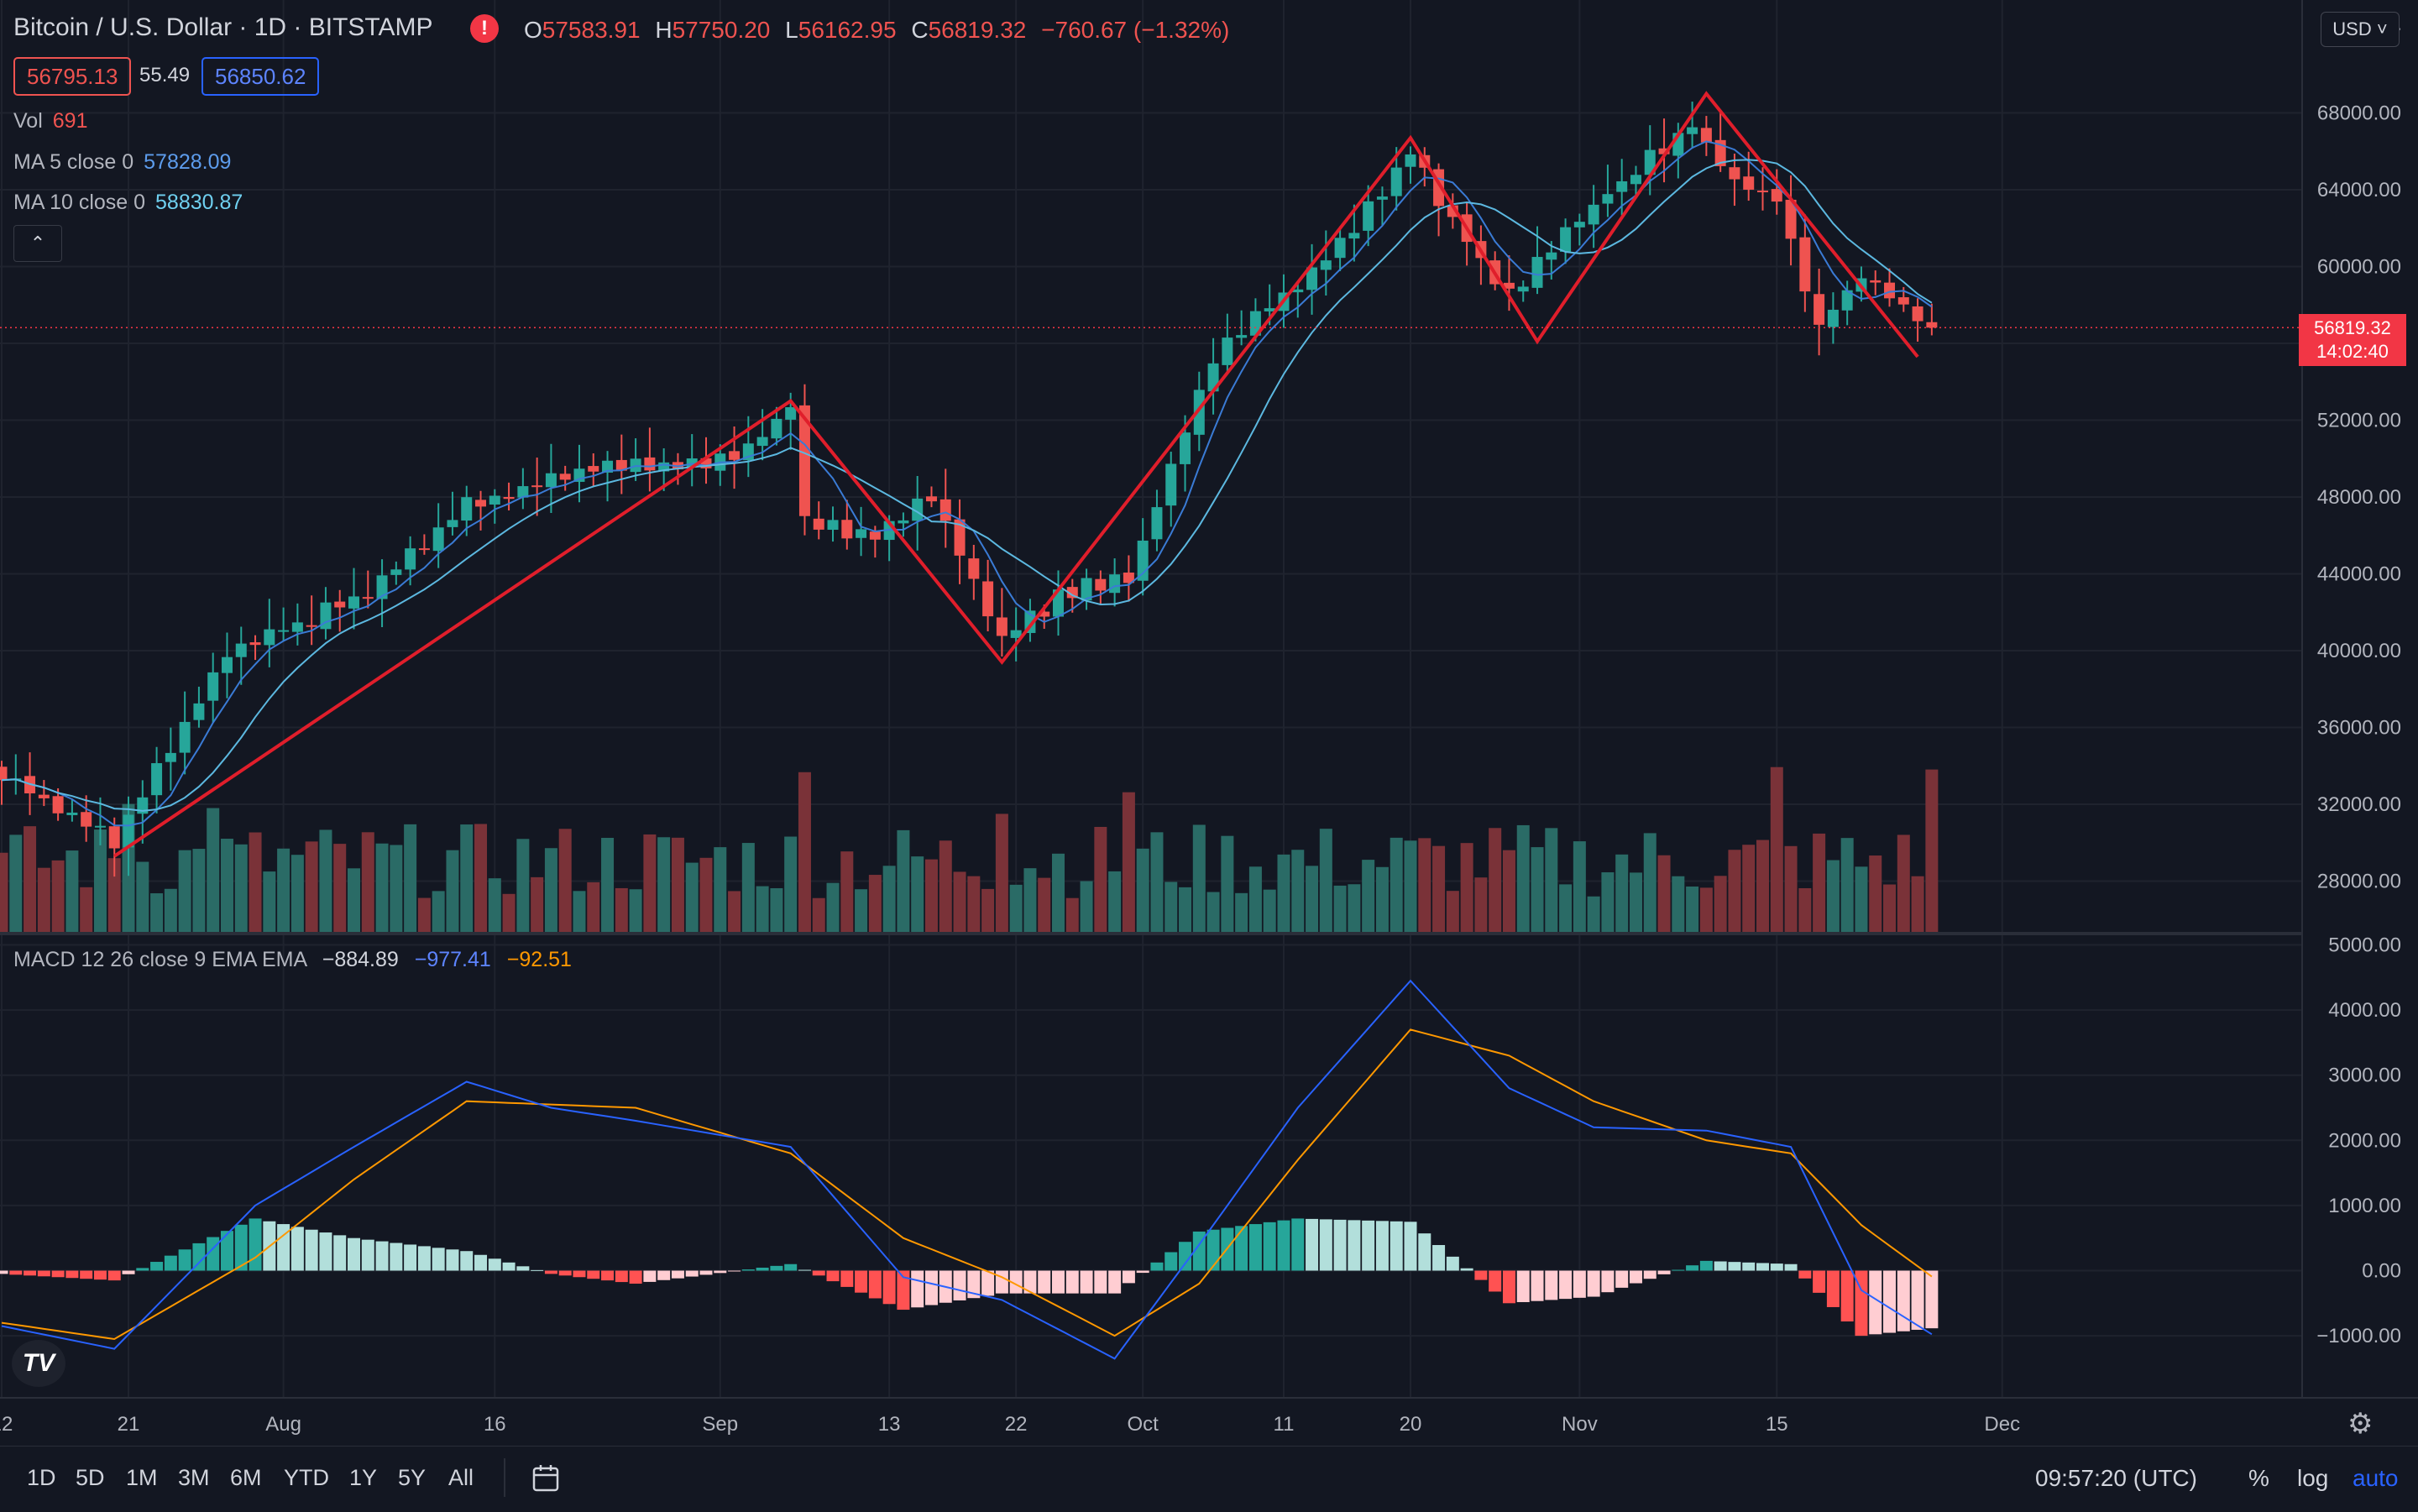 The height and width of the screenshot is (1512, 2418). Describe the element at coordinates (484, 28) in the screenshot. I see `exclamation-icon: !` at that location.